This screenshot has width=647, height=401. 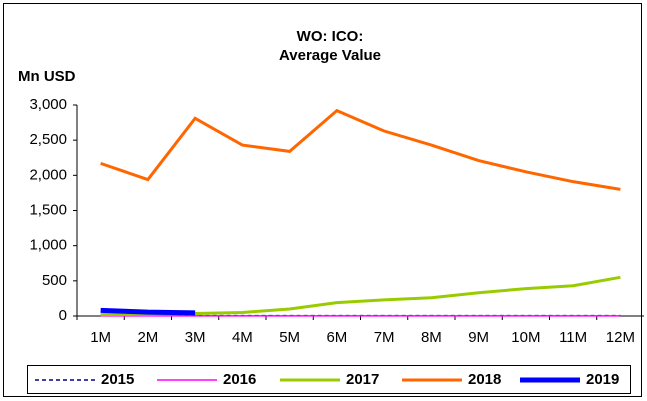 What do you see at coordinates (336, 337) in the screenshot?
I see `x-tick-label: 6M` at bounding box center [336, 337].